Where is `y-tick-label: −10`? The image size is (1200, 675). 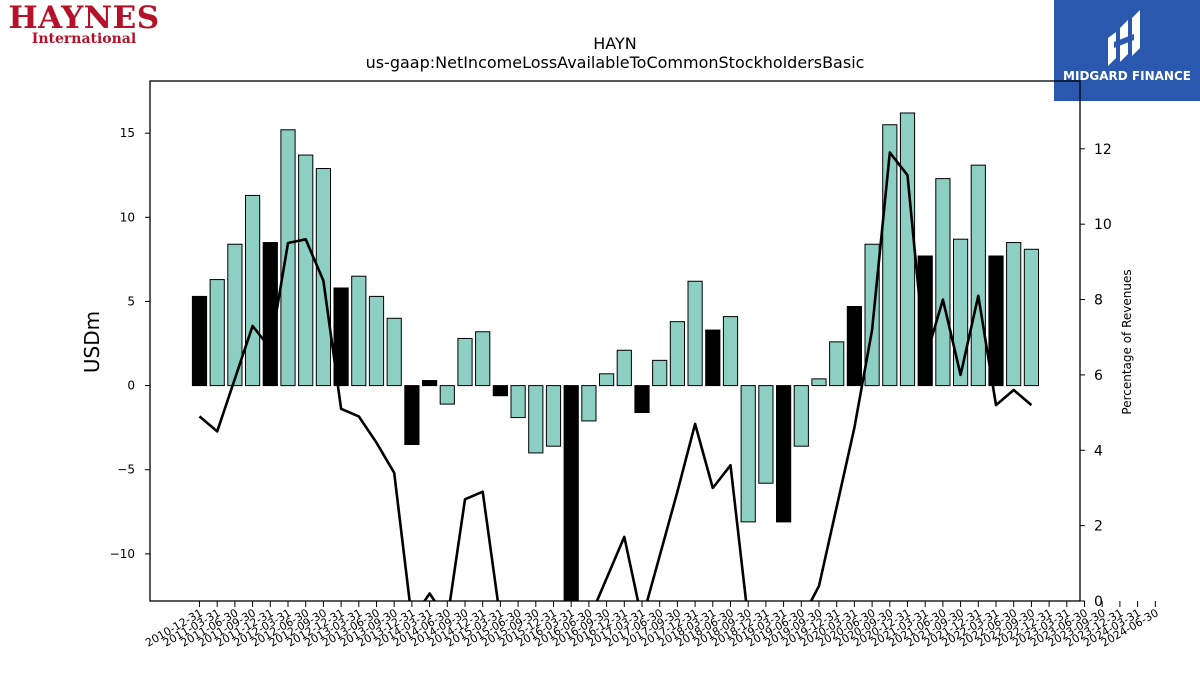
y-tick-label: −10 is located at coordinates (122, 554).